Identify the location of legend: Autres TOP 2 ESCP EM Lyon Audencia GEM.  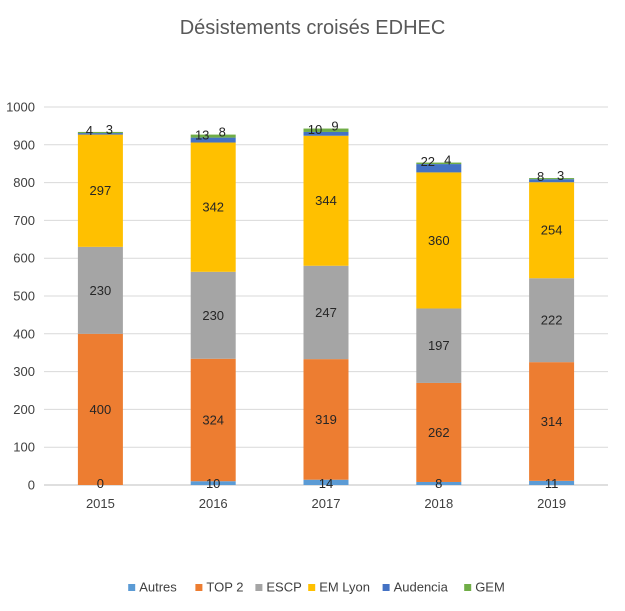
(316, 587).